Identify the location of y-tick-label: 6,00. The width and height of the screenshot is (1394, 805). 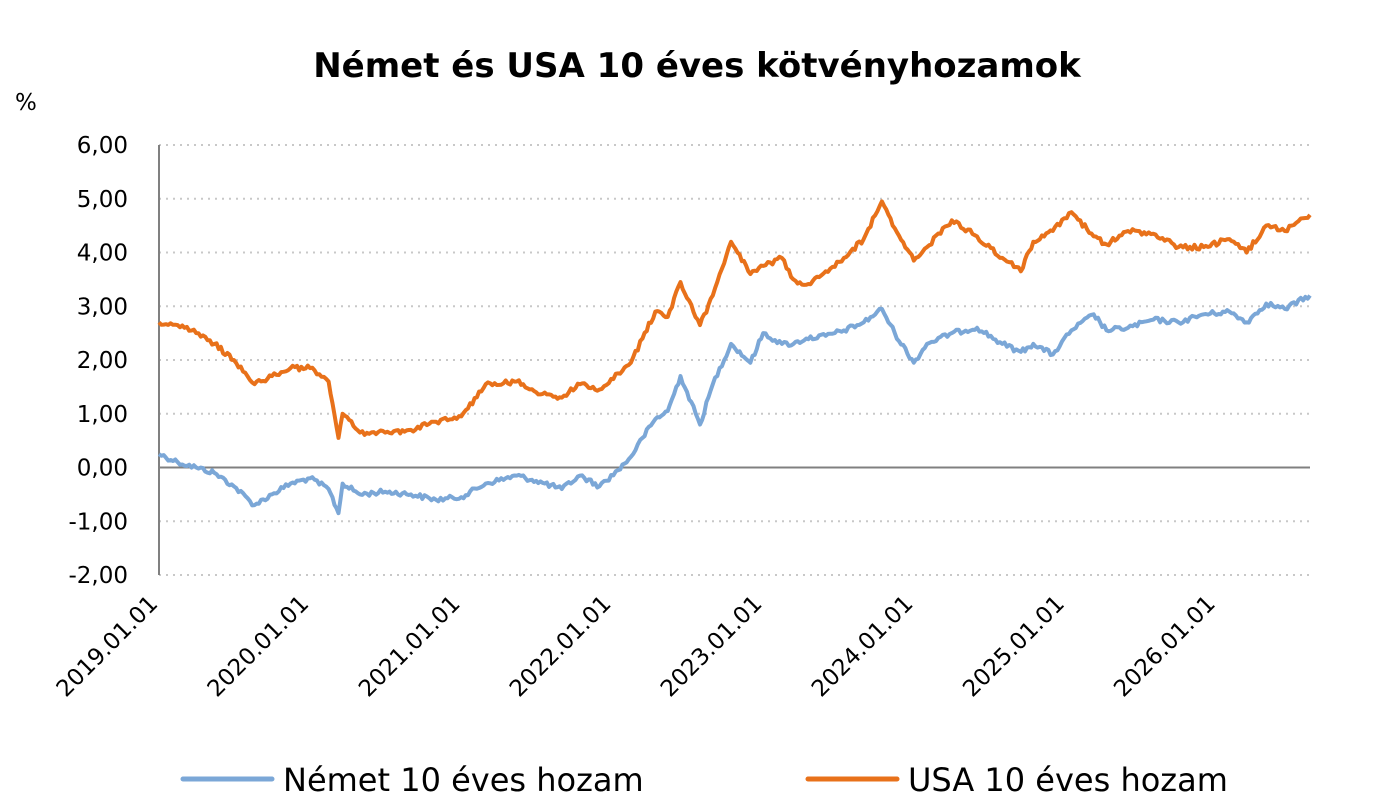
(102, 146).